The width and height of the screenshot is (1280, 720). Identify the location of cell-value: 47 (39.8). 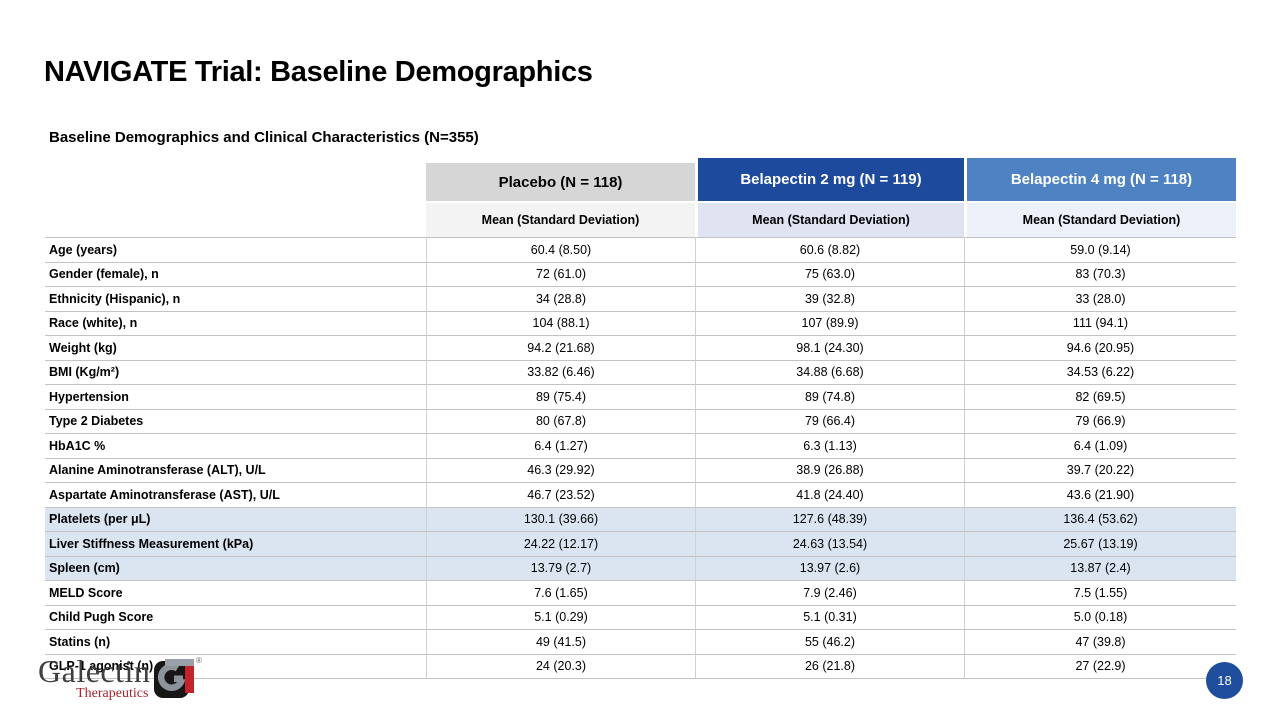
(1100, 641).